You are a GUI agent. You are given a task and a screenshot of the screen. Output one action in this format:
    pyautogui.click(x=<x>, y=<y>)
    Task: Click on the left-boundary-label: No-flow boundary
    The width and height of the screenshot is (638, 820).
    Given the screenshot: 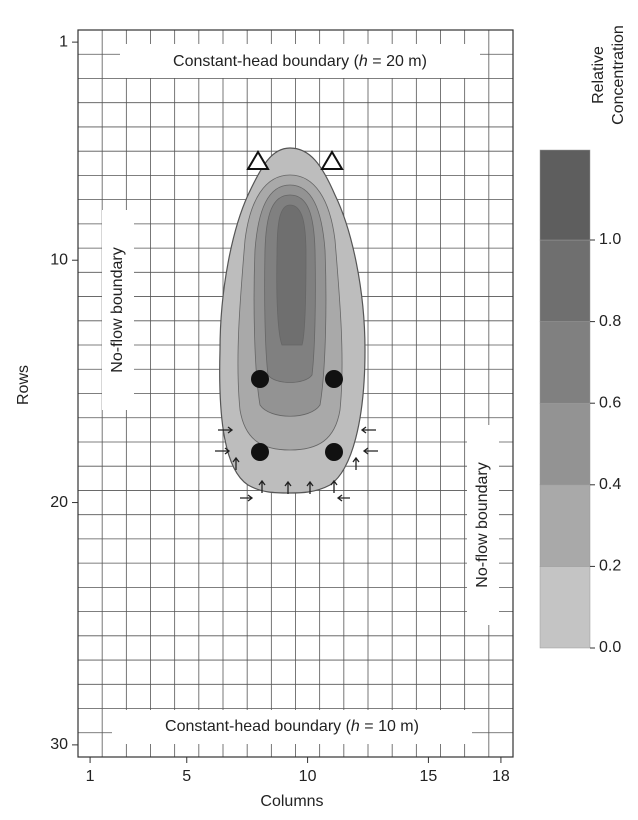 What is the action you would take?
    pyautogui.click(x=117, y=309)
    